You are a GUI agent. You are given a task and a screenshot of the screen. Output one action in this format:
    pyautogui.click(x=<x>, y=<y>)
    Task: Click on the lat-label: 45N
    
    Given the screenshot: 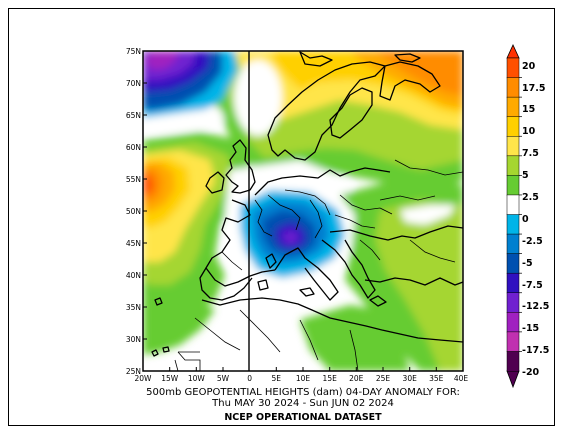 What is the action you would take?
    pyautogui.click(x=133, y=243)
    